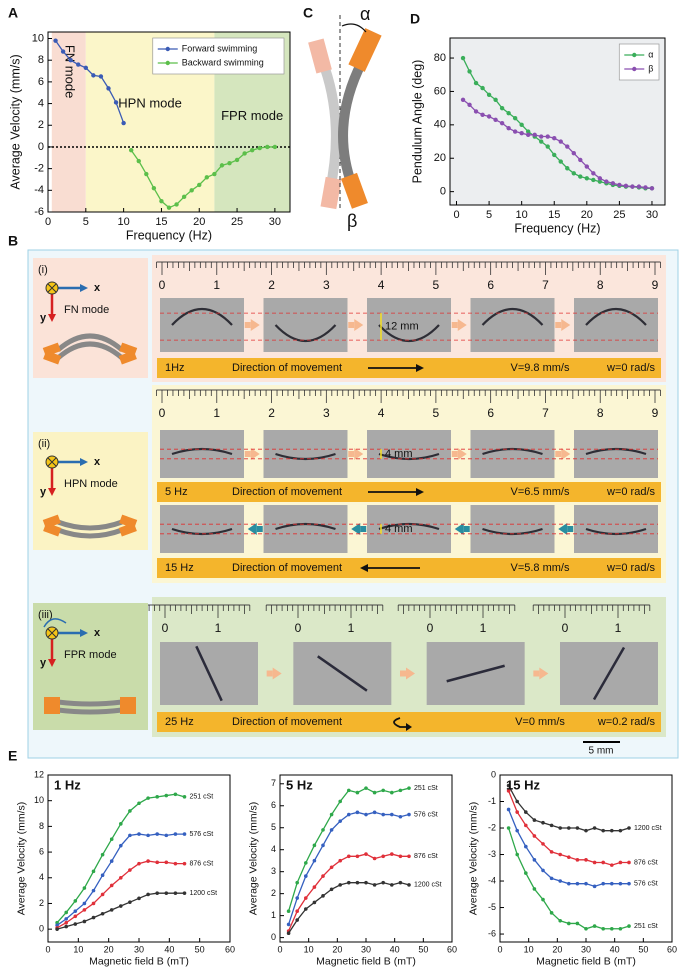 This screenshot has width=683, height=979. I want to click on ruler-label: 0, so click(298, 628).